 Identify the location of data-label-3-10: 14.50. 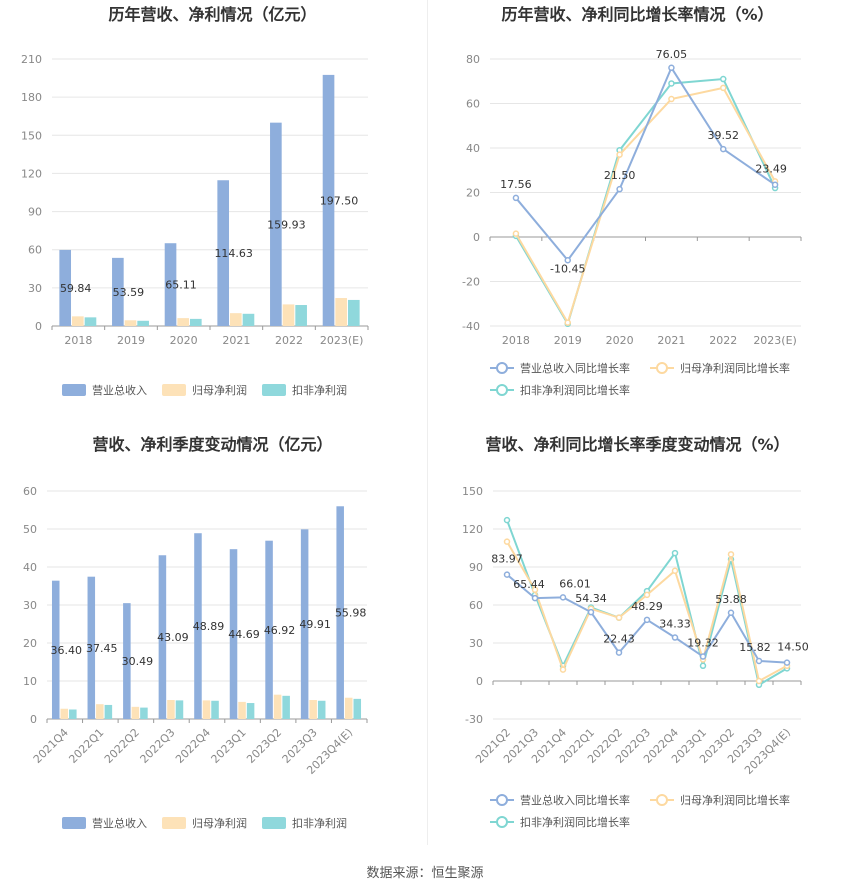
(793, 647).